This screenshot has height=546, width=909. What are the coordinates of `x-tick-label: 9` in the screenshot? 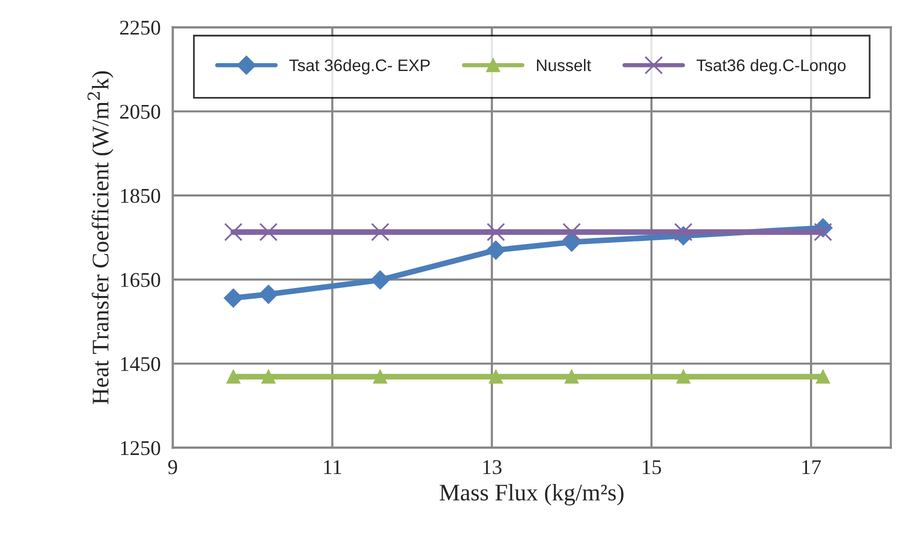 It's located at (173, 467).